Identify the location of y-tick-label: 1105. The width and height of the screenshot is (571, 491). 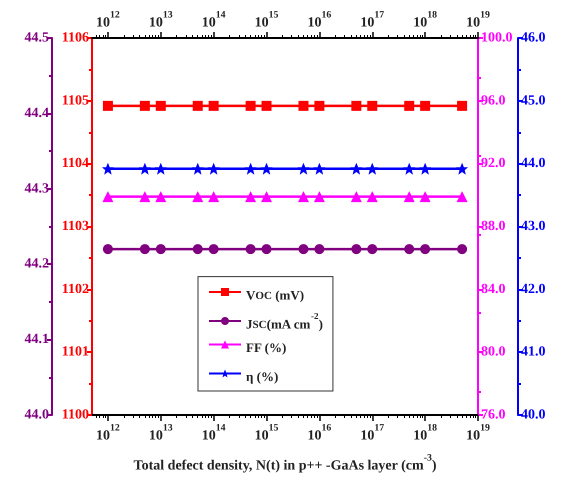
(75, 100).